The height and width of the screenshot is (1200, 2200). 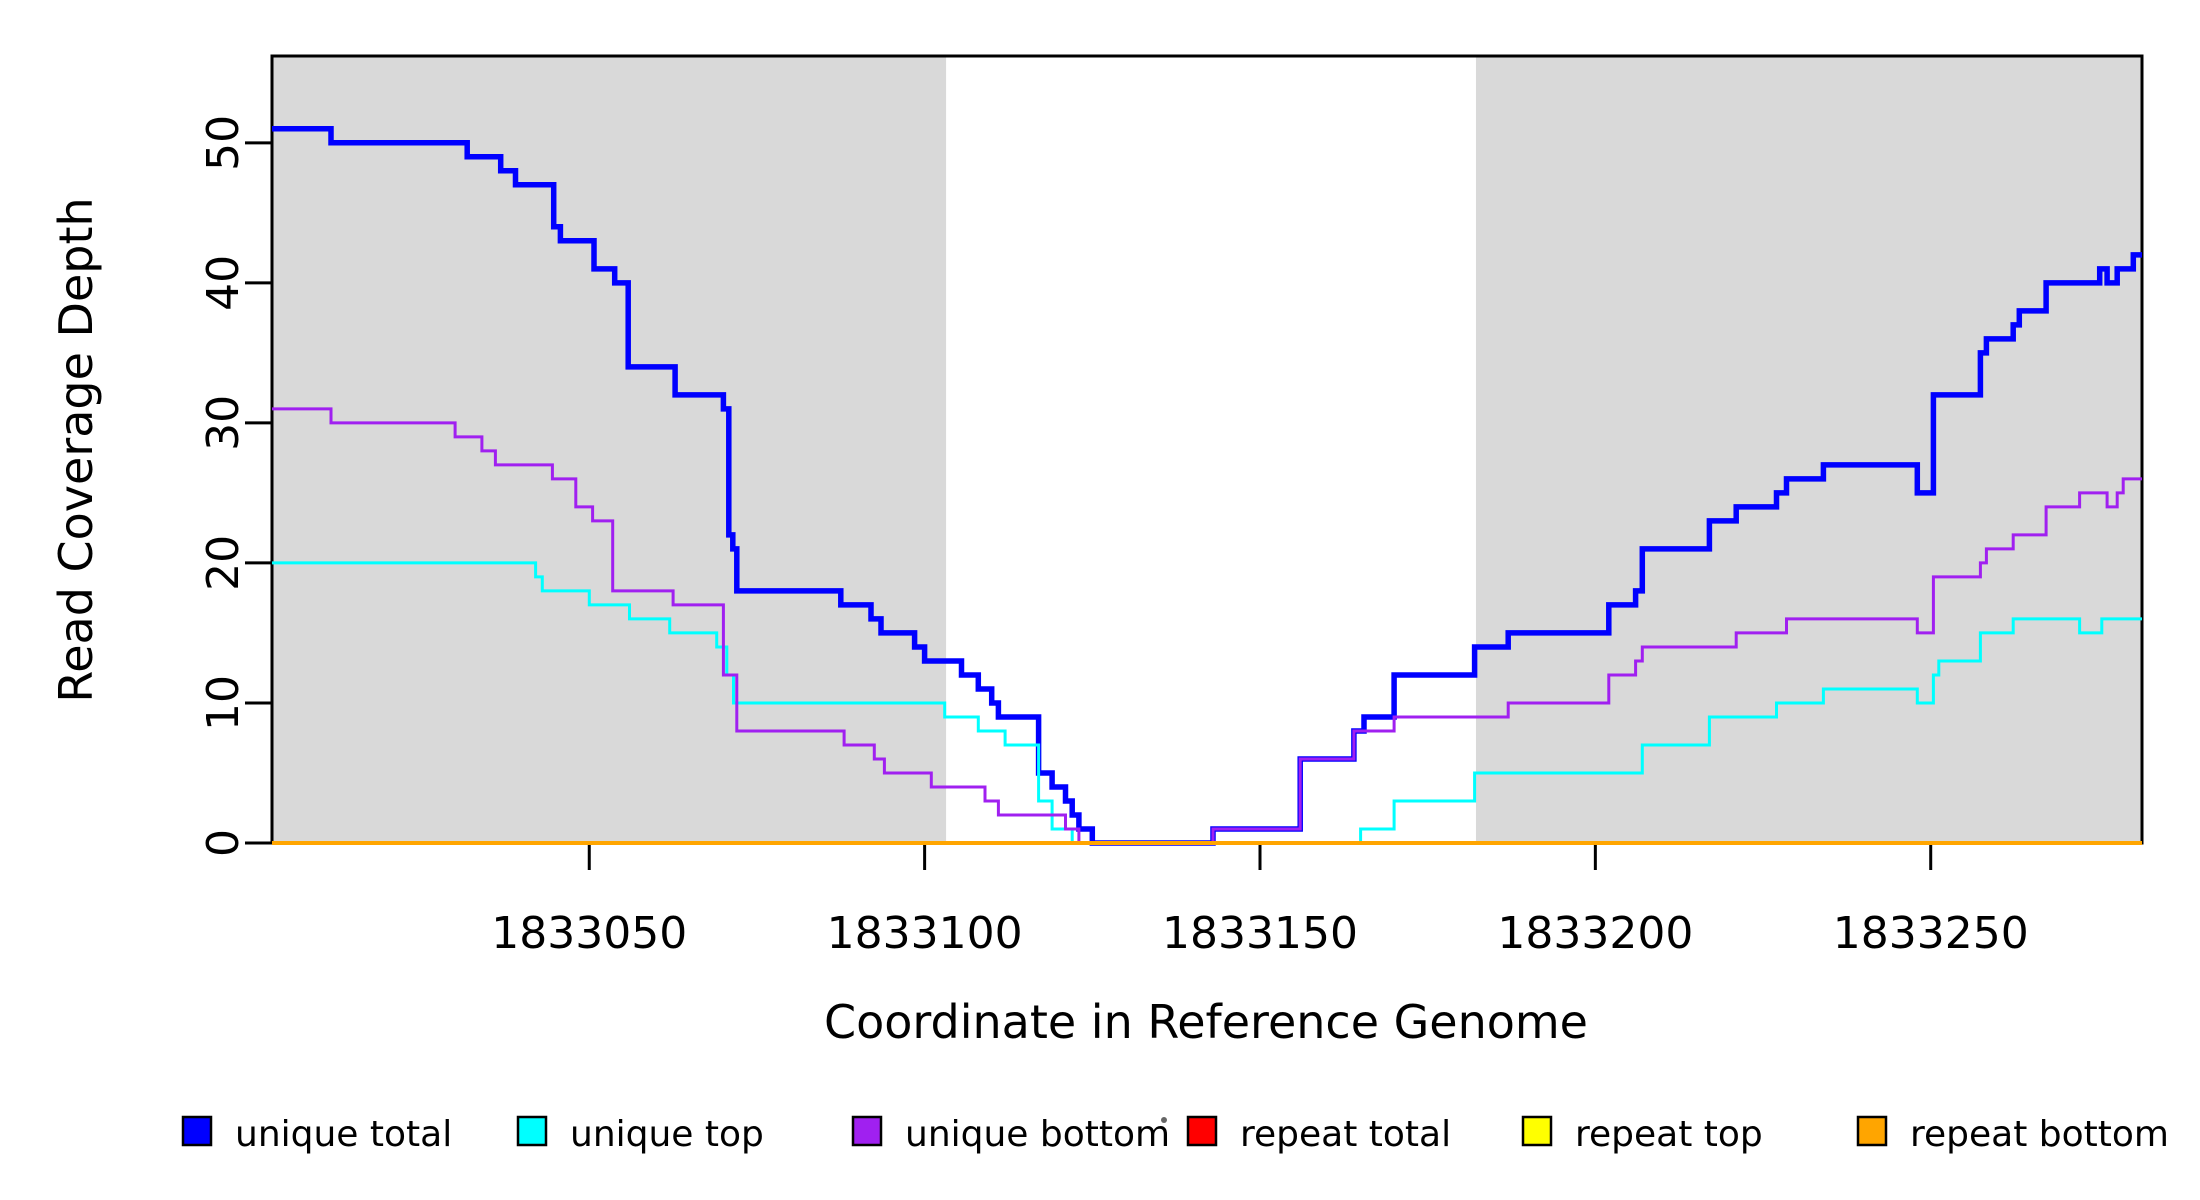 What do you see at coordinates (223, 423) in the screenshot?
I see `y-tick-label-30: 30` at bounding box center [223, 423].